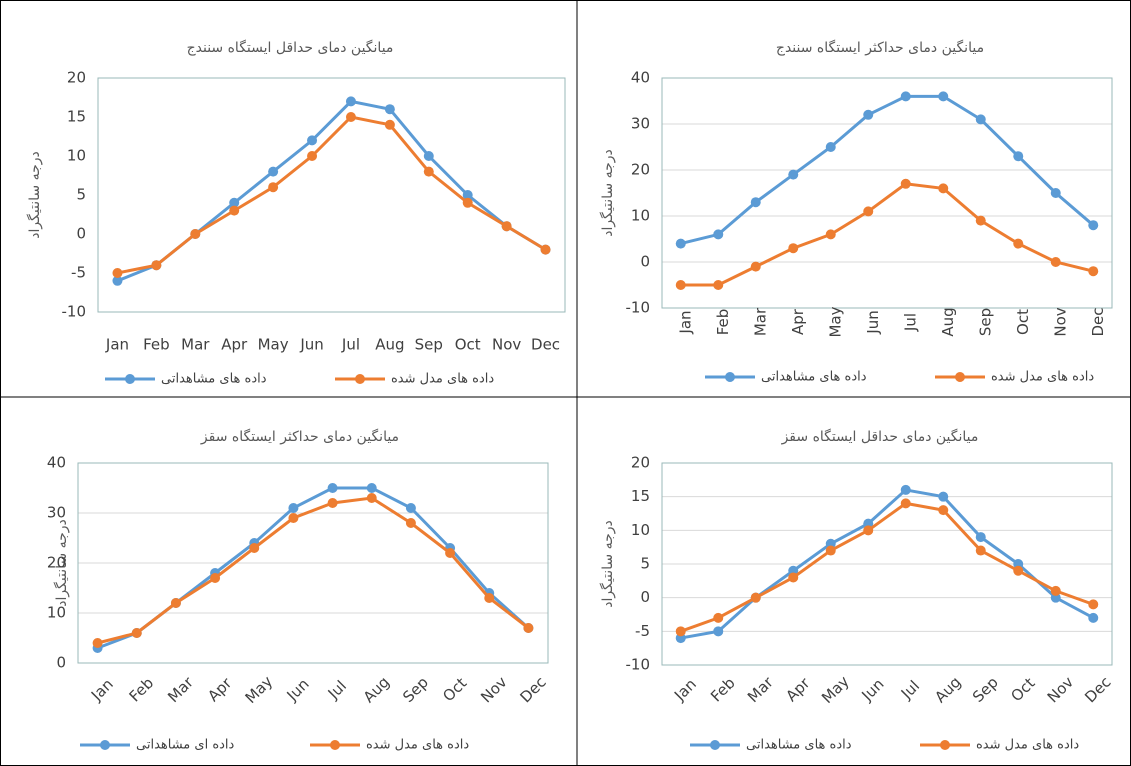  Describe the element at coordinates (640, 78) in the screenshot. I see `y-tick-label: 40` at that location.